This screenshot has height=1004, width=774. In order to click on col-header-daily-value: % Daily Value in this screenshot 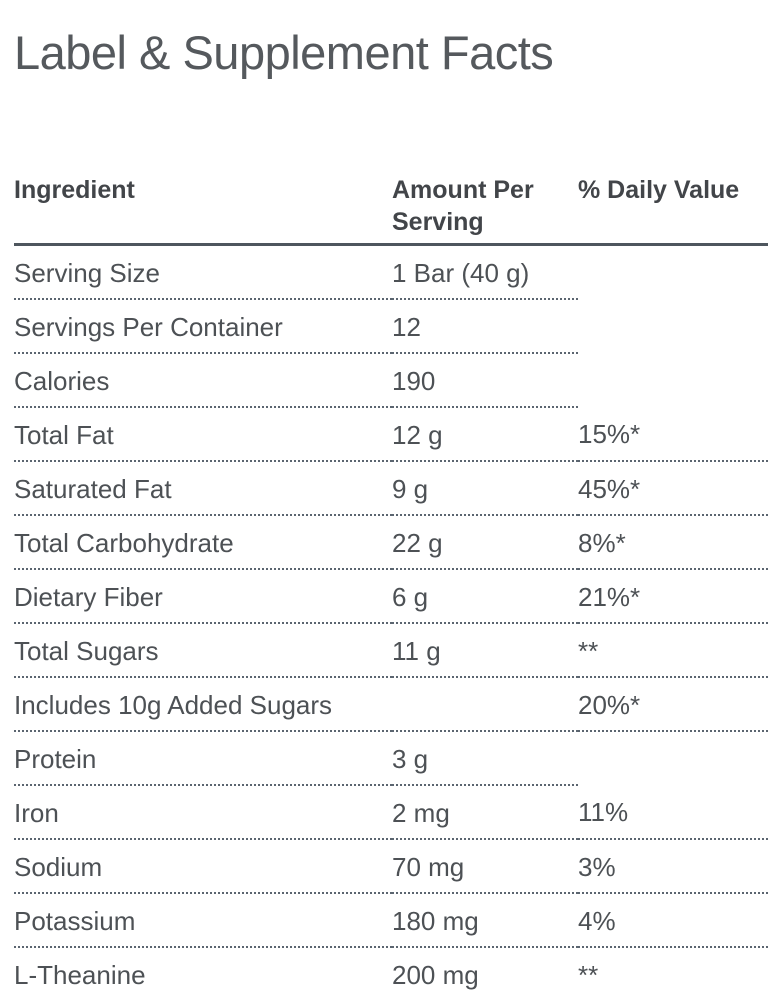, I will do `click(673, 207)`.